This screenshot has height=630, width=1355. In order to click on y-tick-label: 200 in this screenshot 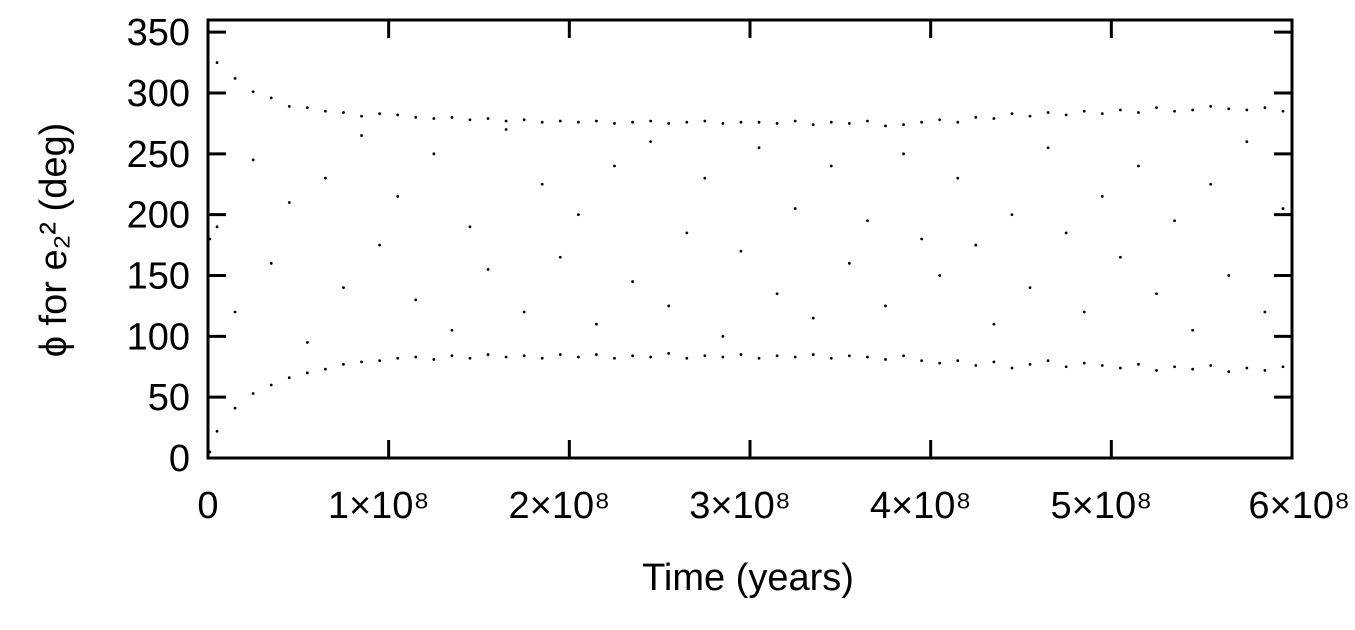, I will do `click(158, 216)`.